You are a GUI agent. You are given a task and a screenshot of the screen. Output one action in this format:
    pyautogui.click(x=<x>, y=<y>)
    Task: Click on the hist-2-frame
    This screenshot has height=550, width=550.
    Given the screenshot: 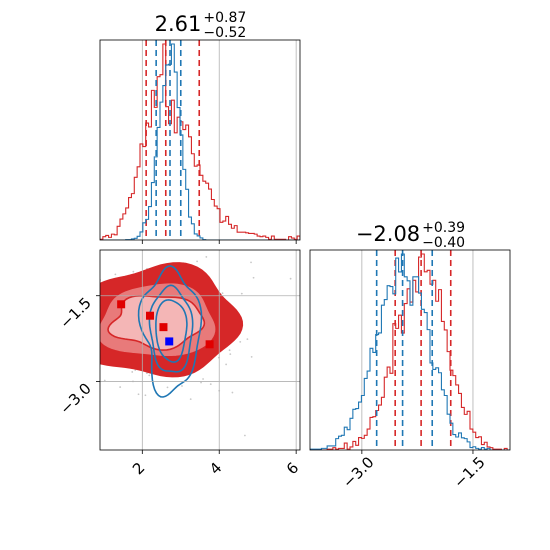 What is the action you would take?
    pyautogui.click(x=410, y=350)
    